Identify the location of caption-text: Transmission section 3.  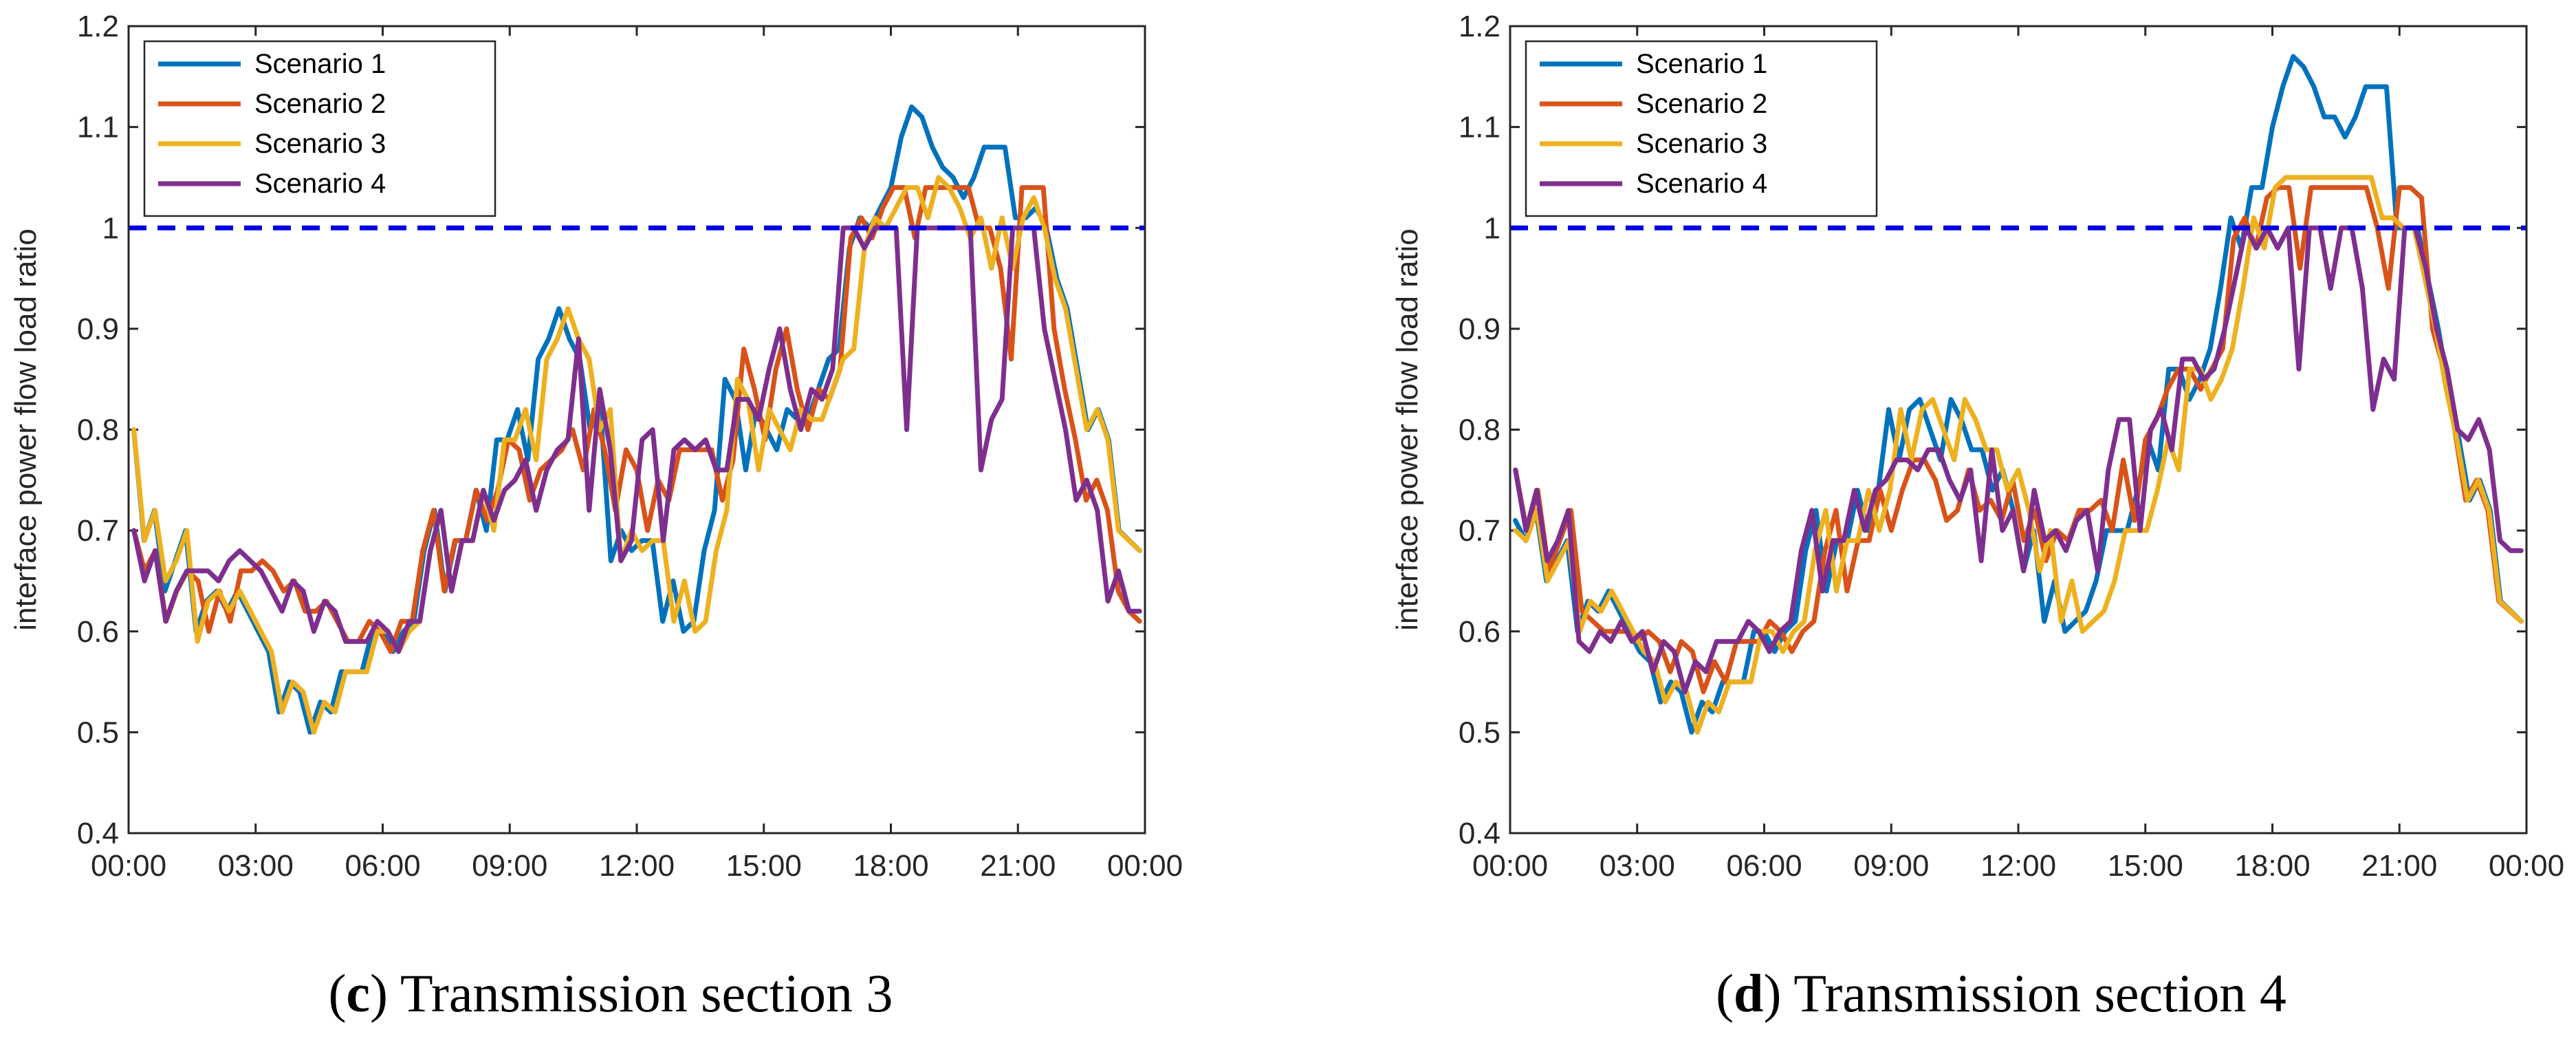
(646, 993).